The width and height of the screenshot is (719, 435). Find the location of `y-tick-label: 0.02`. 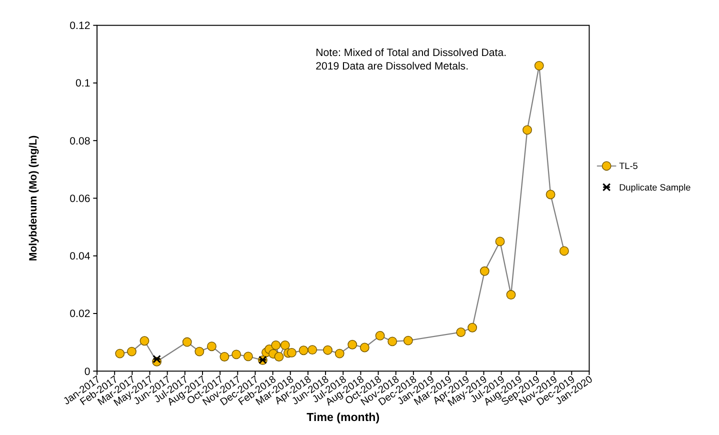

y-tick-label: 0.02 is located at coordinates (80, 314).